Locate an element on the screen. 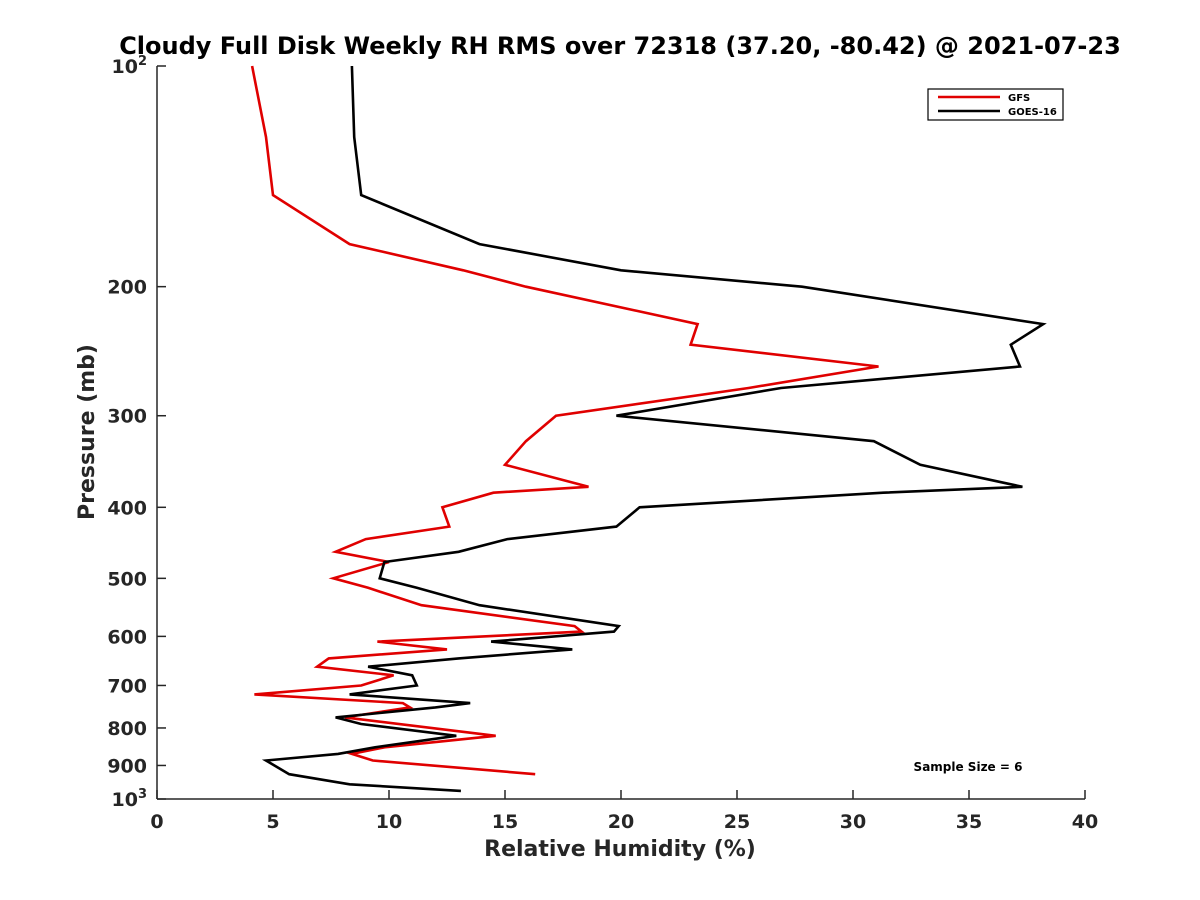  x-tick-label: 5 is located at coordinates (272, 822).